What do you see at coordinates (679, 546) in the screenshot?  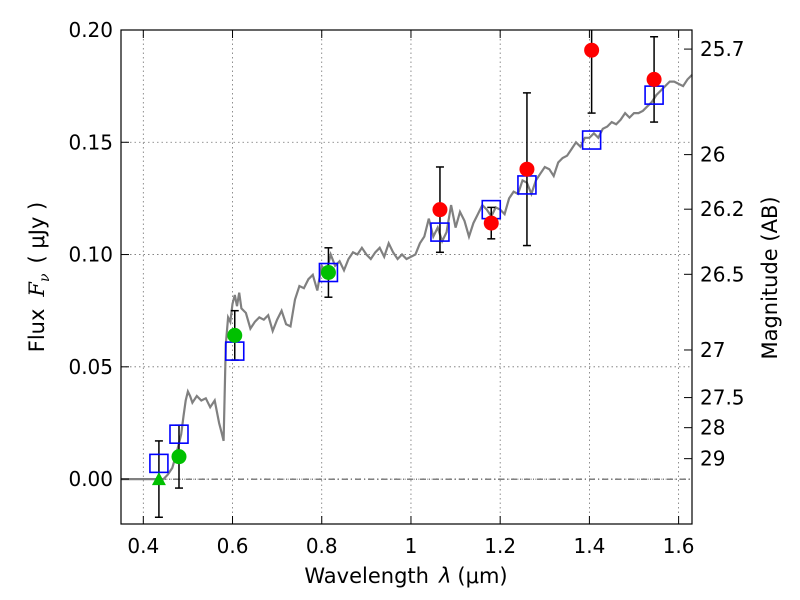 I see `x-tick-label: 1.6` at bounding box center [679, 546].